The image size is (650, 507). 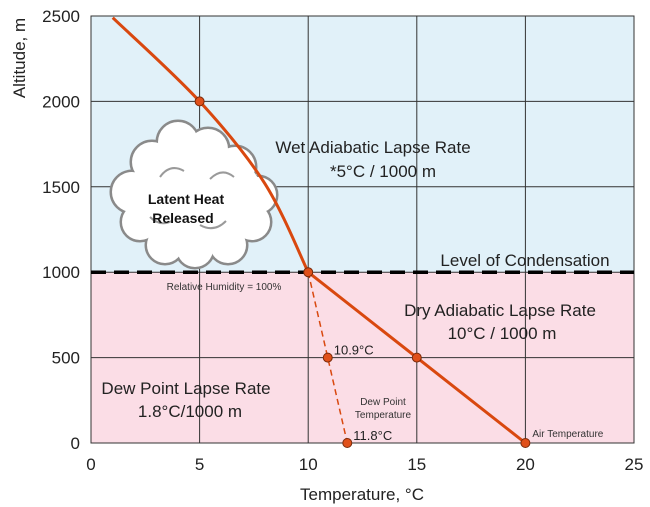 What do you see at coordinates (500, 310) in the screenshot?
I see `dry-adiabatic-title: Dry Adiabatic Lapse Rate` at bounding box center [500, 310].